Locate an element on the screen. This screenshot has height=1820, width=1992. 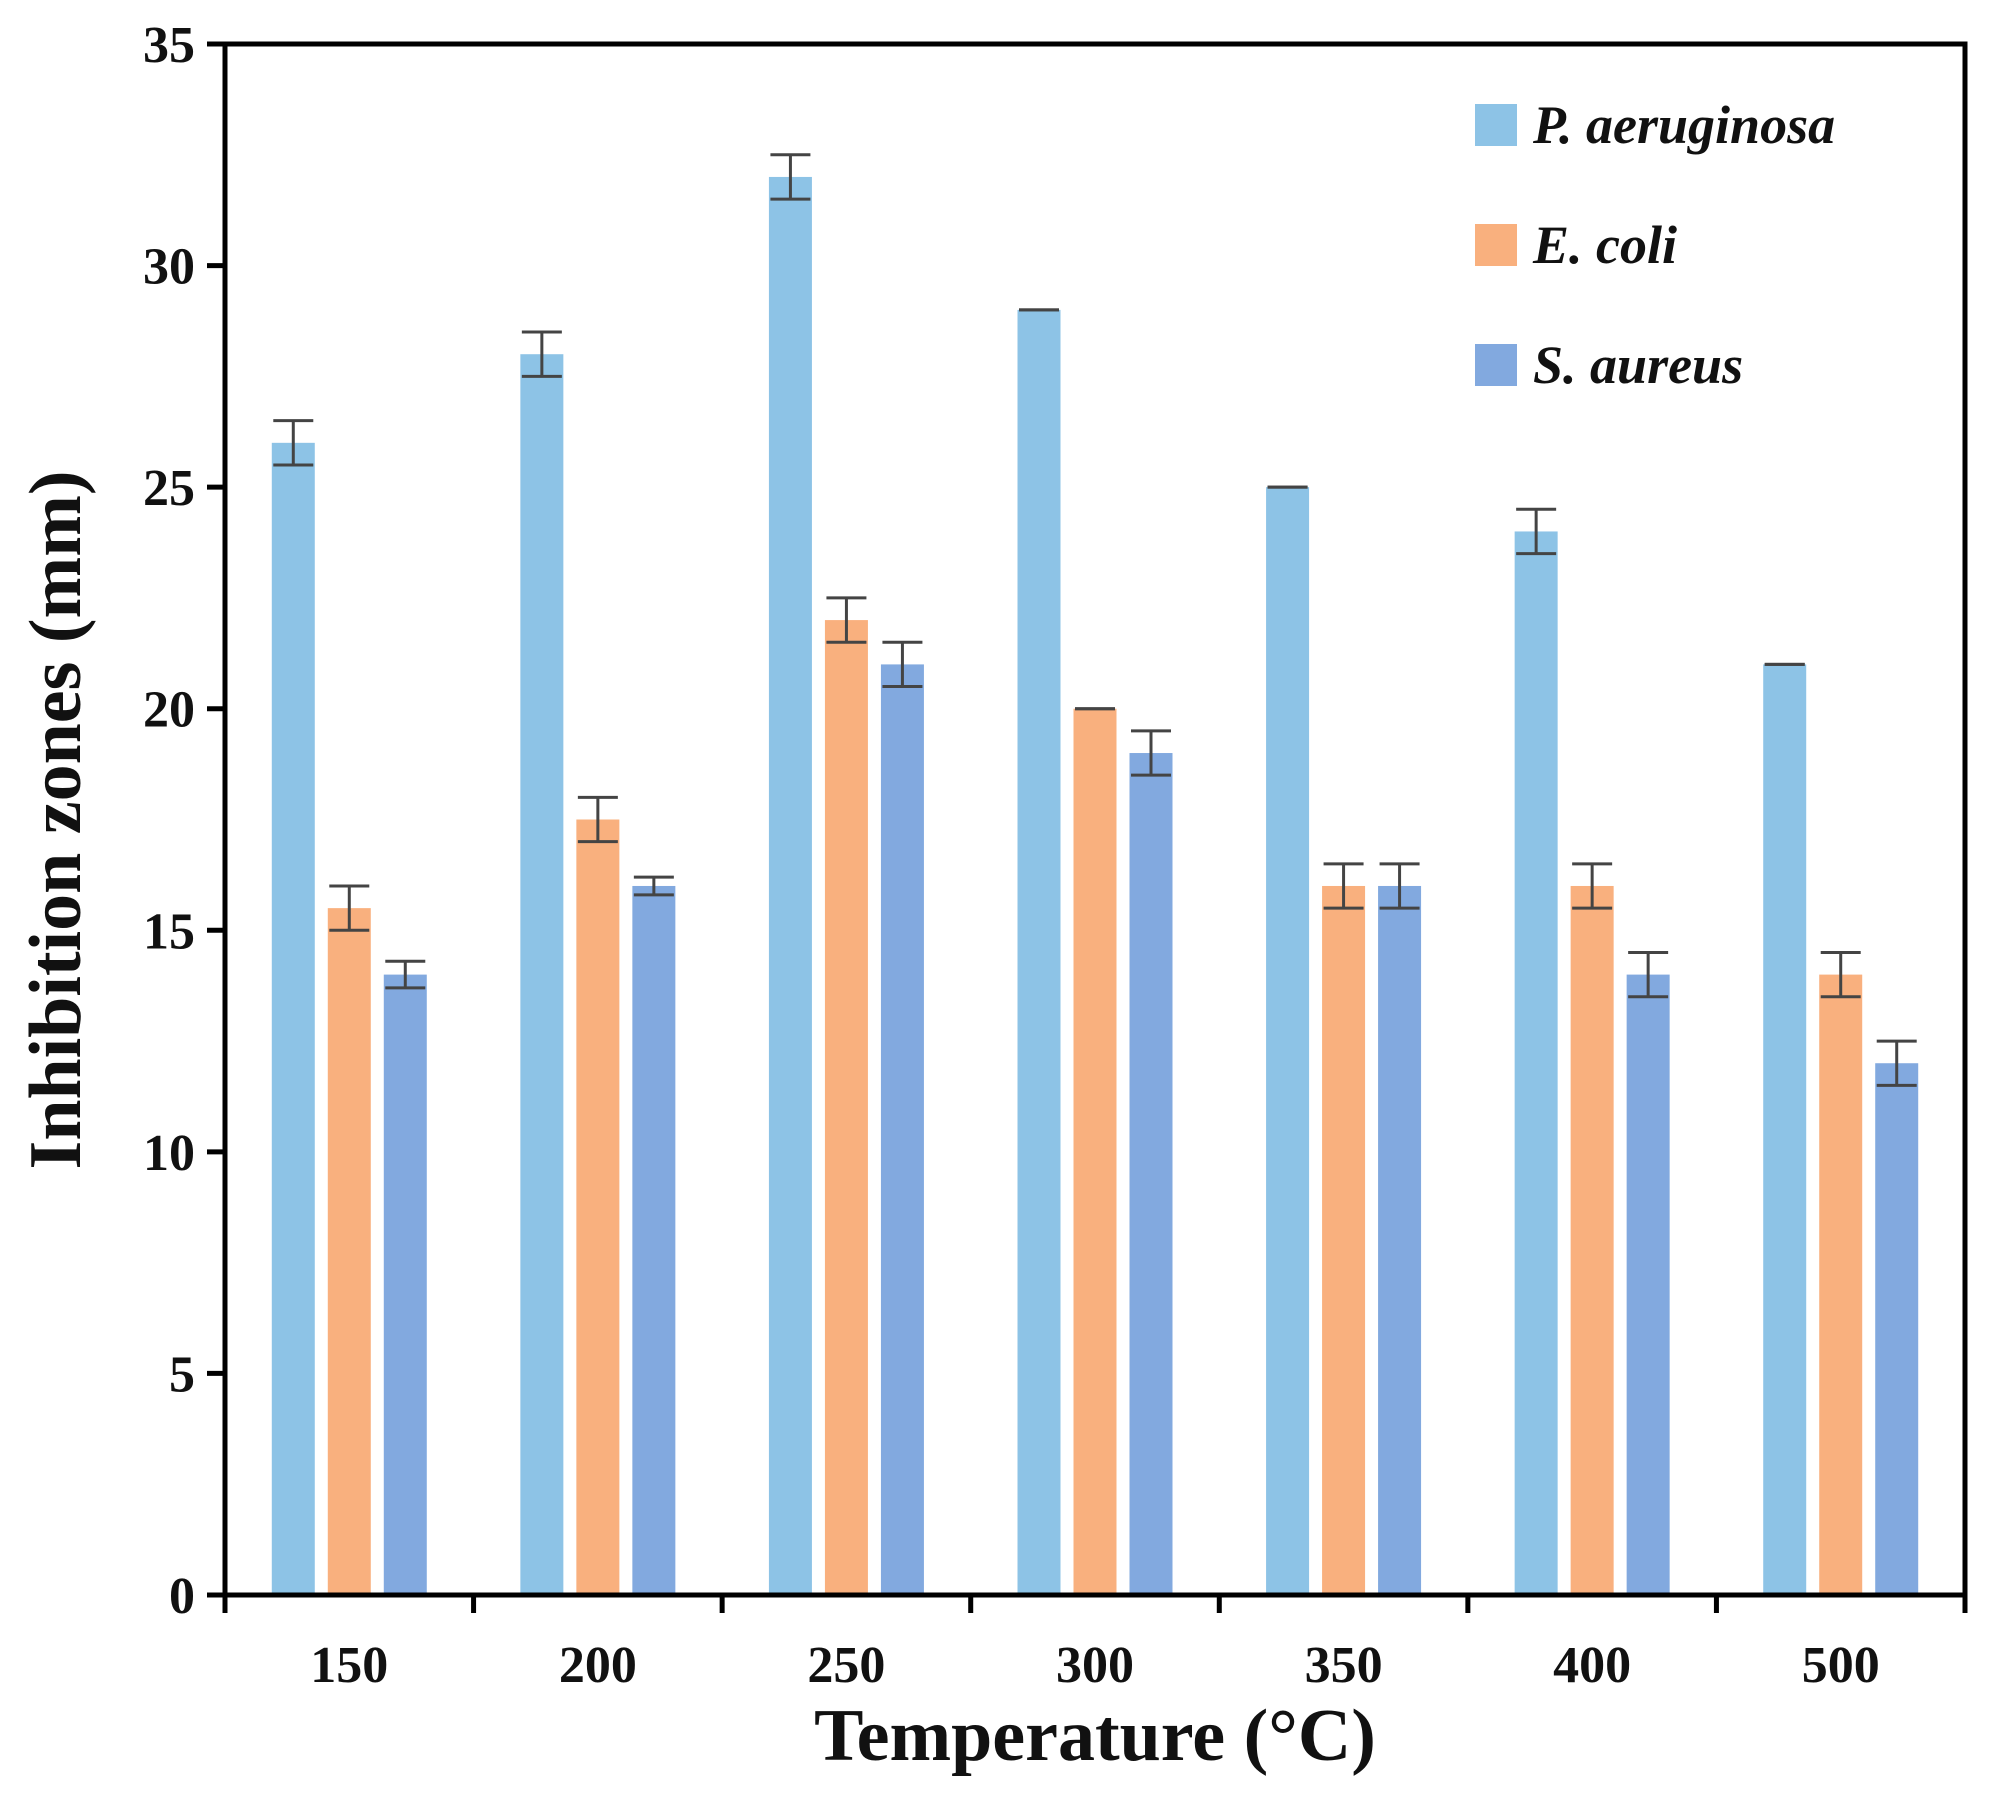
legend: P. aeruginosa E. coli S. aureus is located at coordinates (1655, 245).